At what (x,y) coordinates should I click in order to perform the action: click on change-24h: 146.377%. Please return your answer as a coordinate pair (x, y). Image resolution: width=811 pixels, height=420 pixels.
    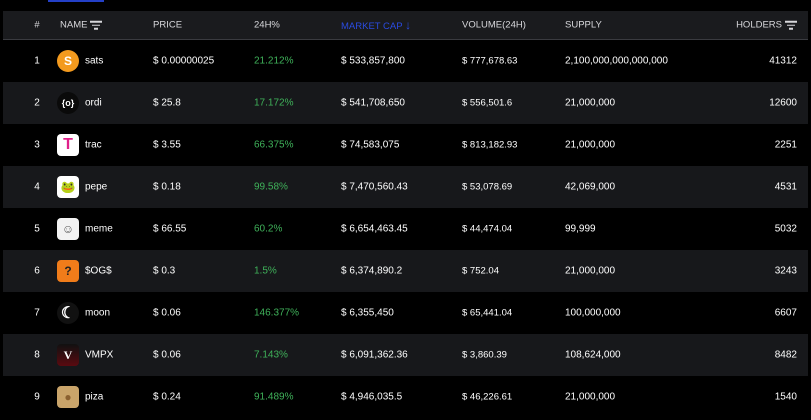
    Looking at the image, I should click on (277, 313).